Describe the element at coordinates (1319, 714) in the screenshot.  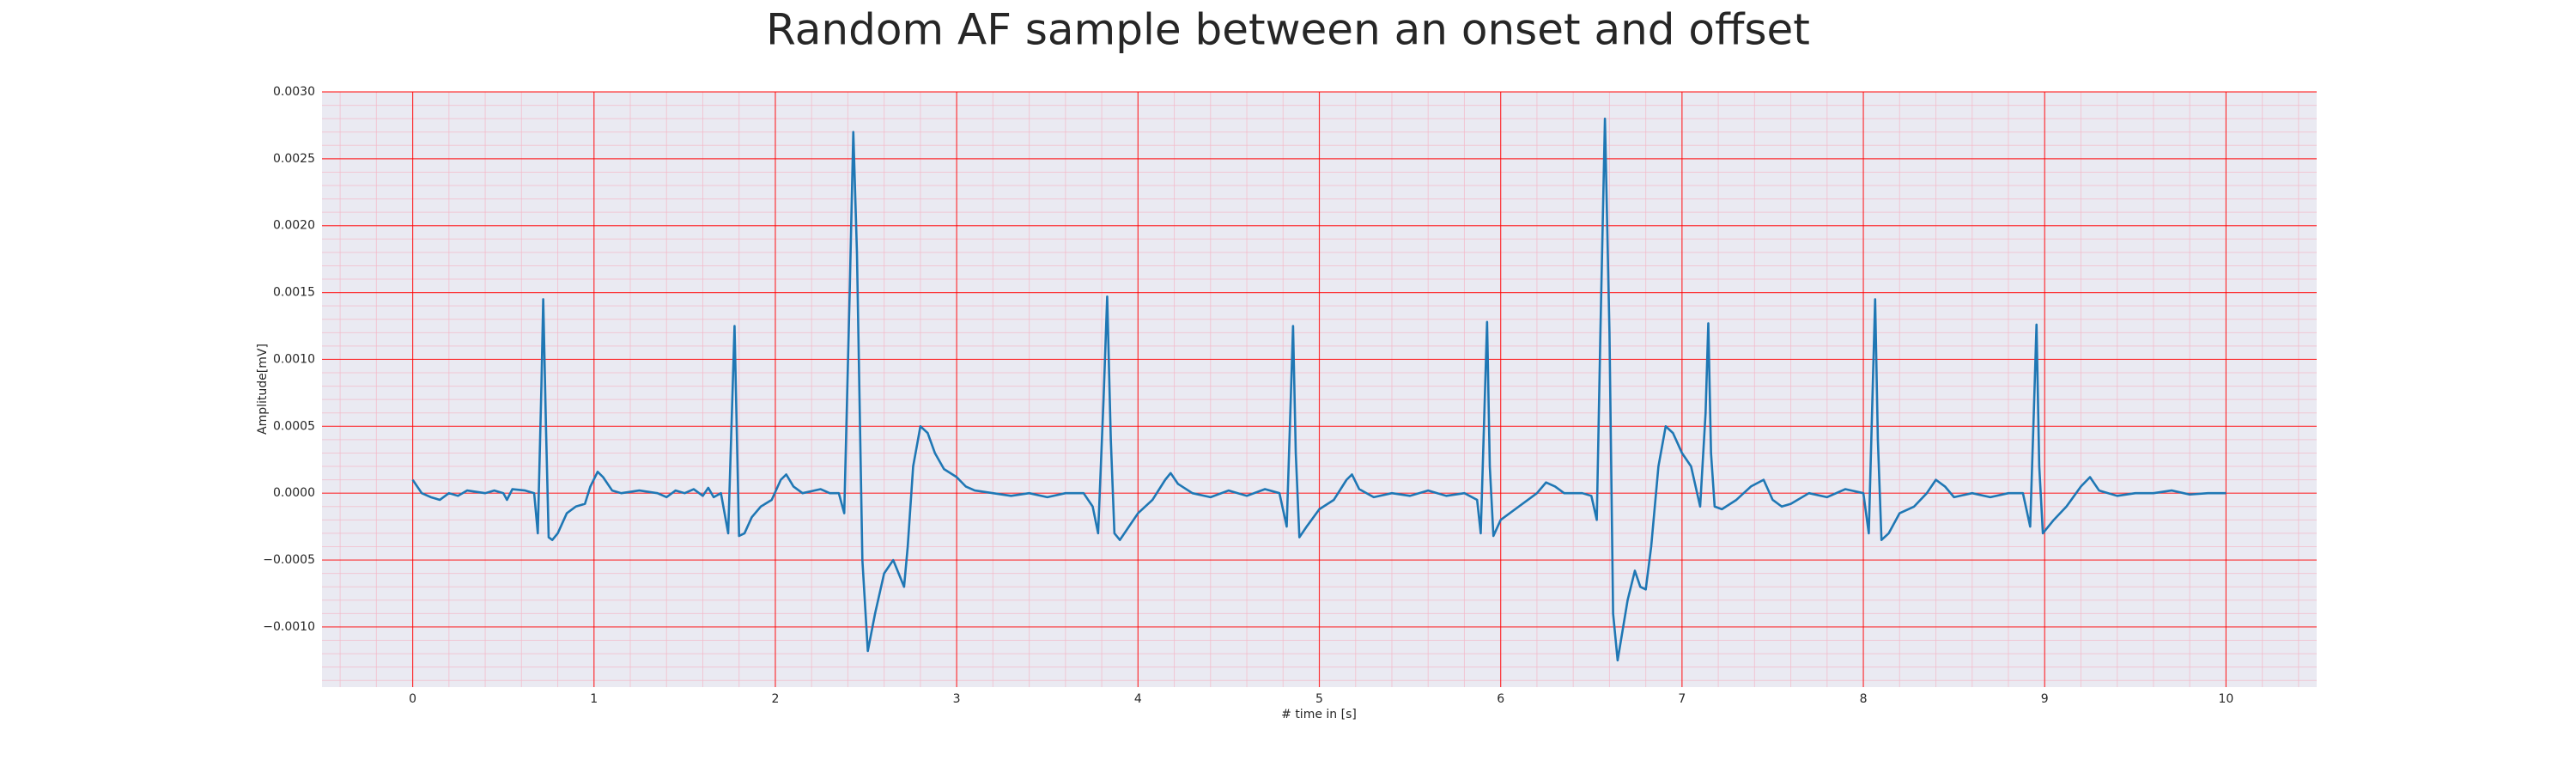
I see `x-axis-label: # time in [s]` at that location.